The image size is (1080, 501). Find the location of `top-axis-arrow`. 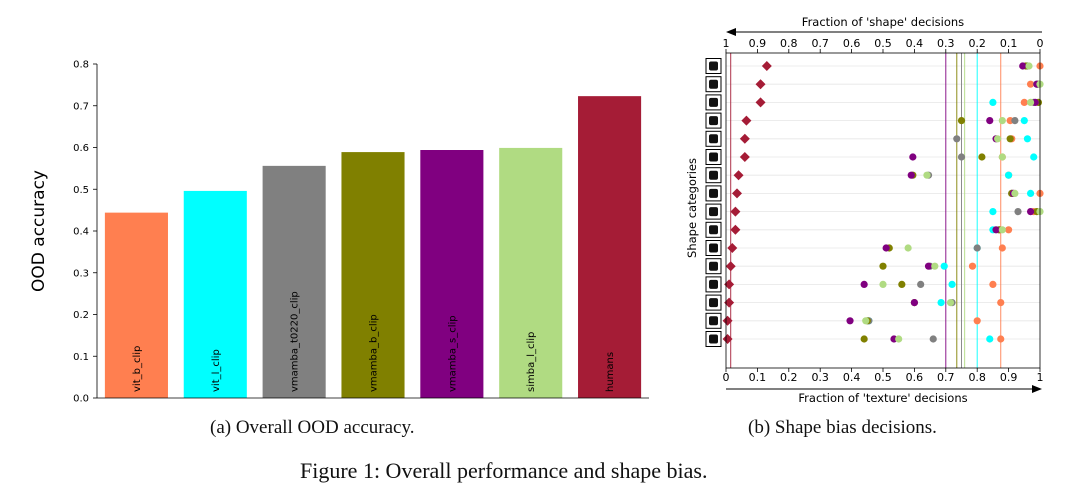

top-axis-arrow is located at coordinates (884, 32).